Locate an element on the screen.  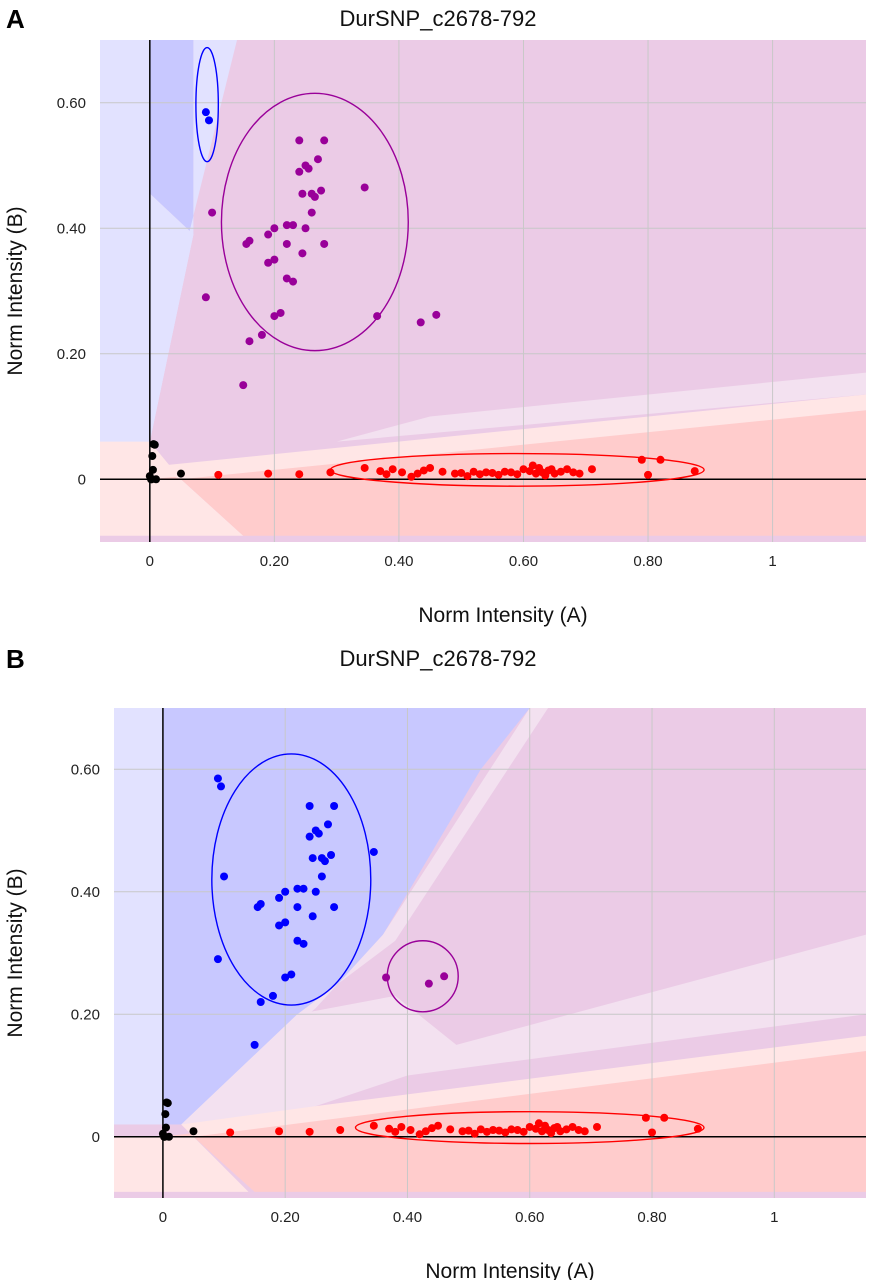
region-bb-axis is located at coordinates (125, 244).